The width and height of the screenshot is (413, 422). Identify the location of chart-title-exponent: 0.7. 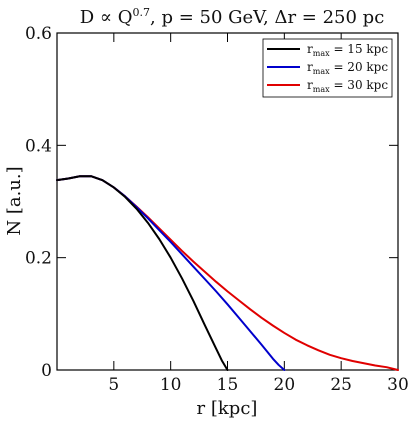
(142, 12).